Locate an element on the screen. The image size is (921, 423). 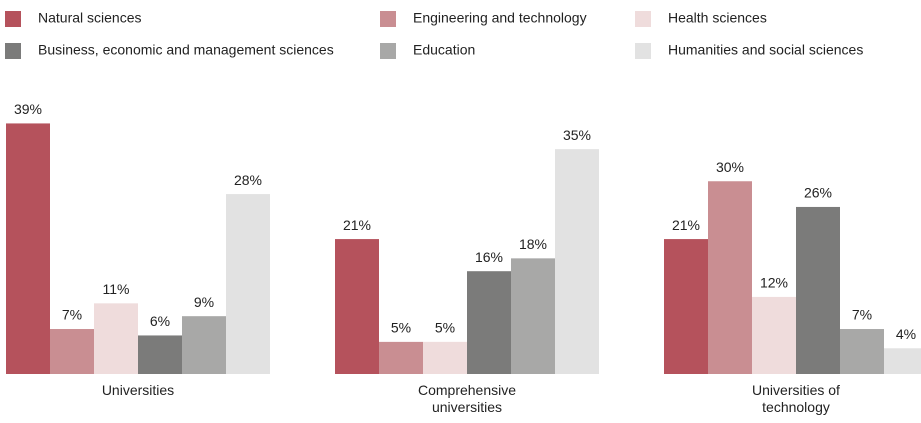
data-label: 9% is located at coordinates (204, 302).